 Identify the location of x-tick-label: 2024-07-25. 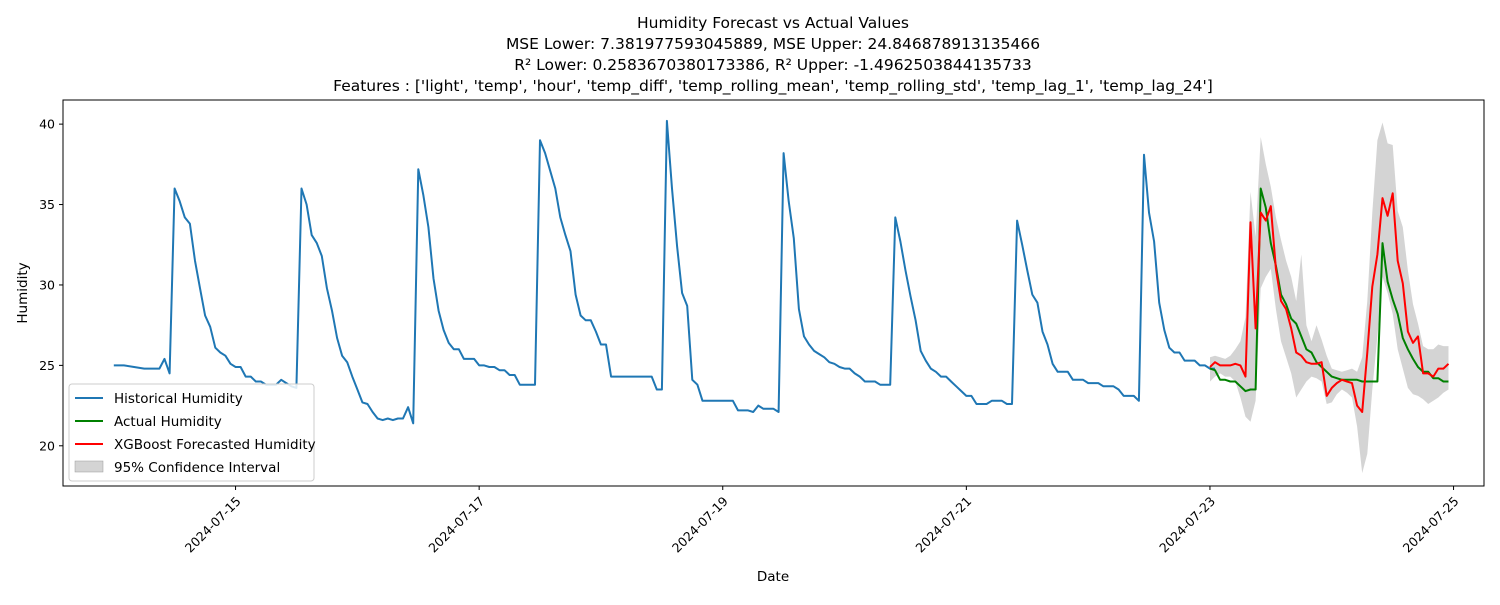
(1431, 525).